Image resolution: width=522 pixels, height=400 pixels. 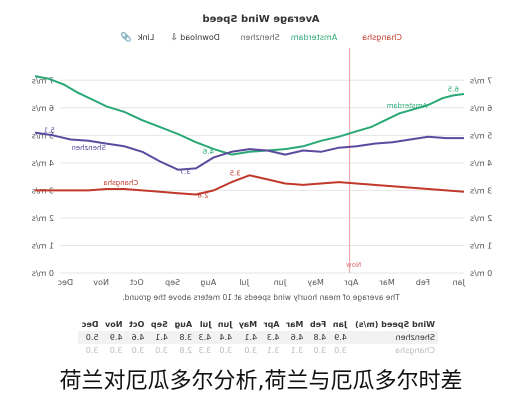 I want to click on x-tick-label-oct: Oct, so click(x=137, y=282).